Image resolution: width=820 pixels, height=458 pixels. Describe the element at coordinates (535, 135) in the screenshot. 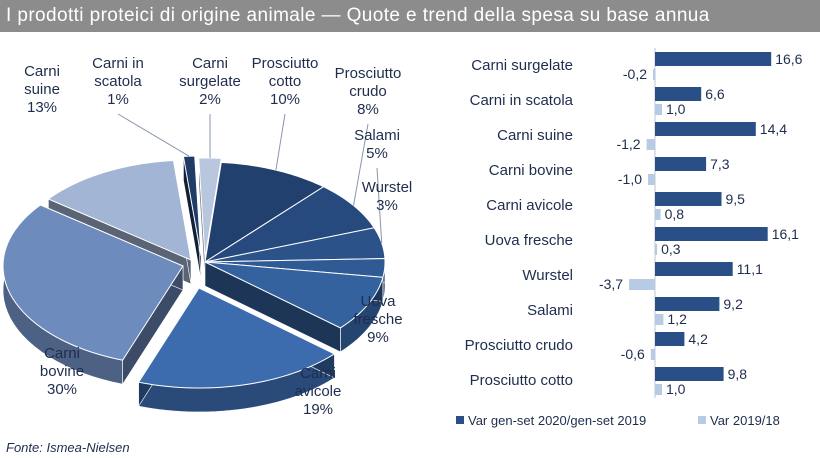

I see `bar-category-label: Carni suine` at that location.